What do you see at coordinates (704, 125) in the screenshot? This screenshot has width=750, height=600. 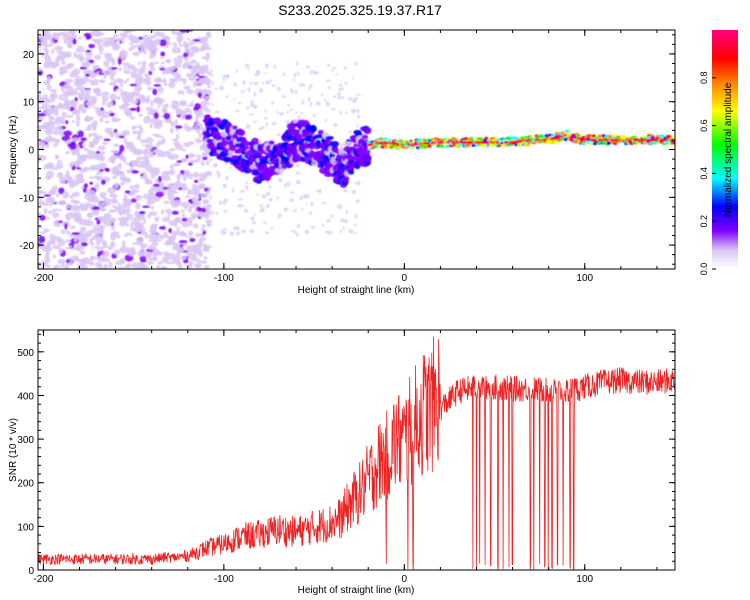 I see `colorbar-tick-label: 0.6` at bounding box center [704, 125].